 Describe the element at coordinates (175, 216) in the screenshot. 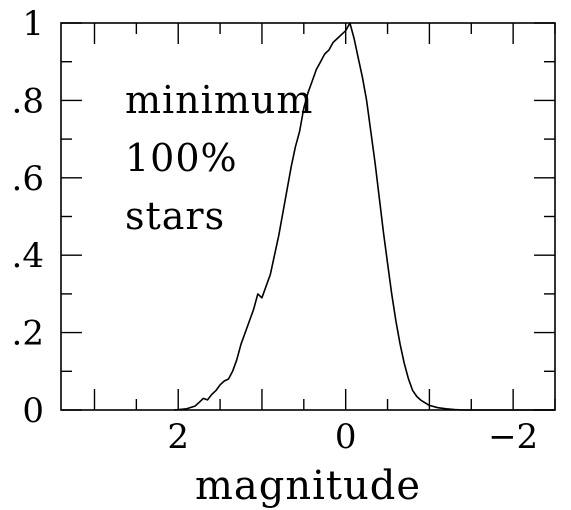

I see `annotation-line: stars` at that location.